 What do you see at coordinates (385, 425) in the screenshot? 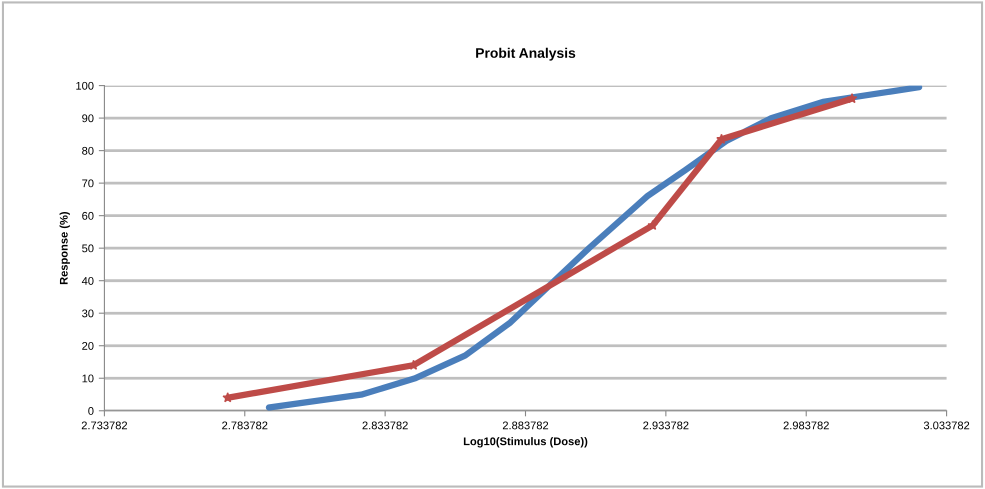
I see `x-tick-label: 2.833782` at bounding box center [385, 425].